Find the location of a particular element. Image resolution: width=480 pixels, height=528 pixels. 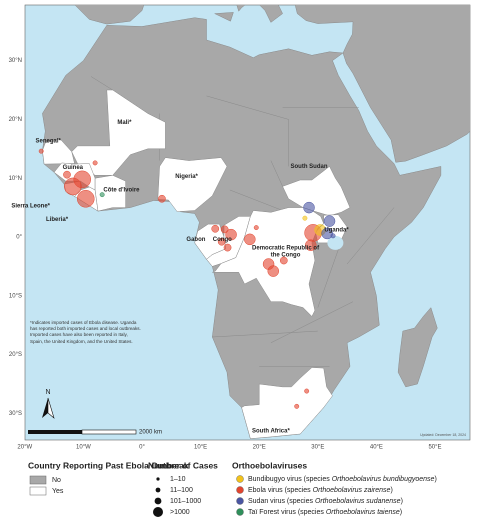

country-label: Guinea is located at coordinates (73, 168).